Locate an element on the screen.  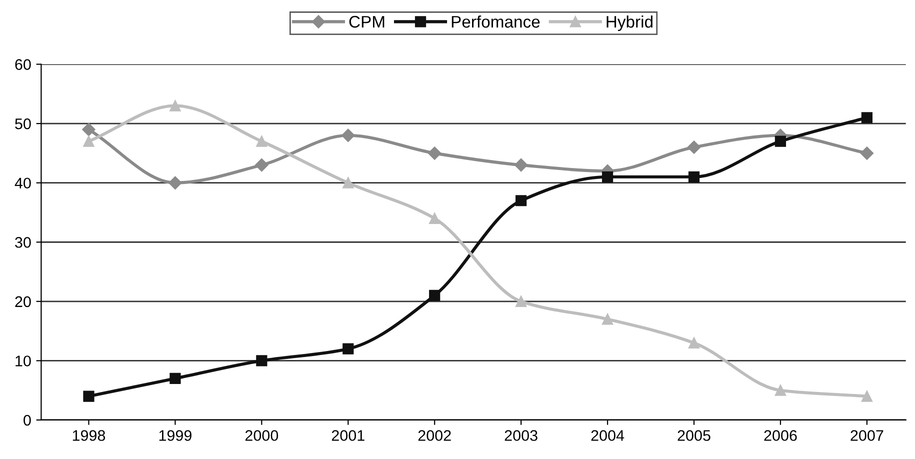
x-tick-label: 2006 is located at coordinates (780, 435).